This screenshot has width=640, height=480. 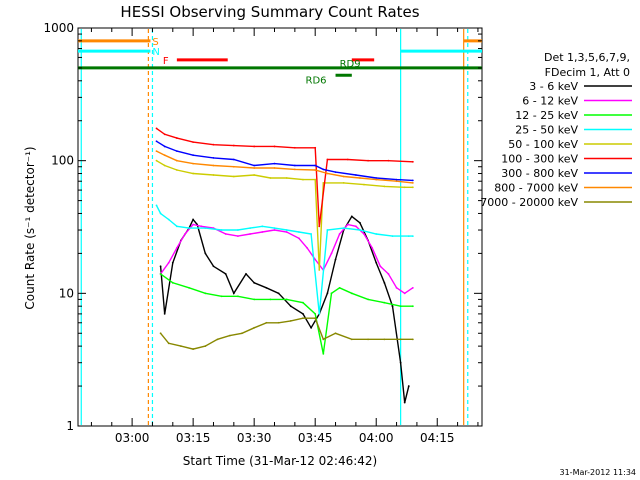 I want to click on y-axis-label: Count Rate (s⁻¹ detector⁻¹), so click(x=30, y=227).